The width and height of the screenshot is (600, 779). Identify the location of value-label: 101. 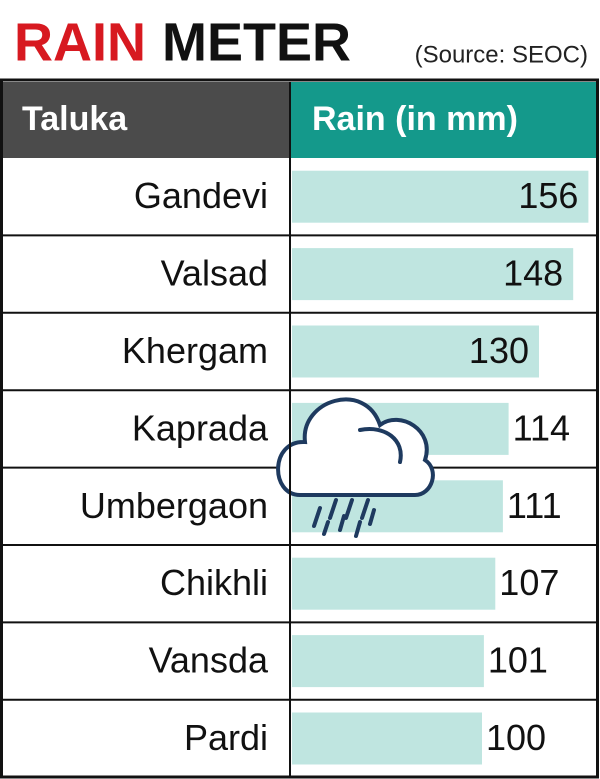
(518, 660).